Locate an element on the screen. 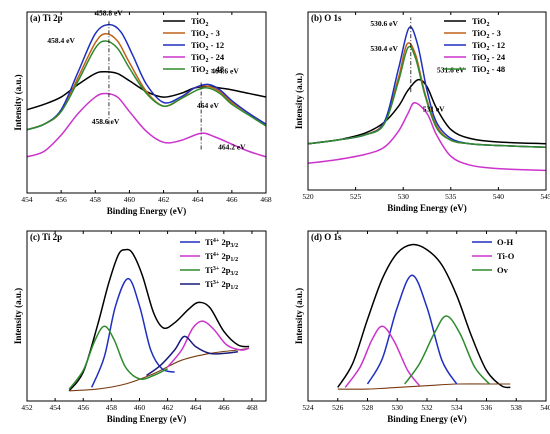 The width and height of the screenshot is (550, 434). peak-annotation: 458.6 eV is located at coordinates (106, 121).